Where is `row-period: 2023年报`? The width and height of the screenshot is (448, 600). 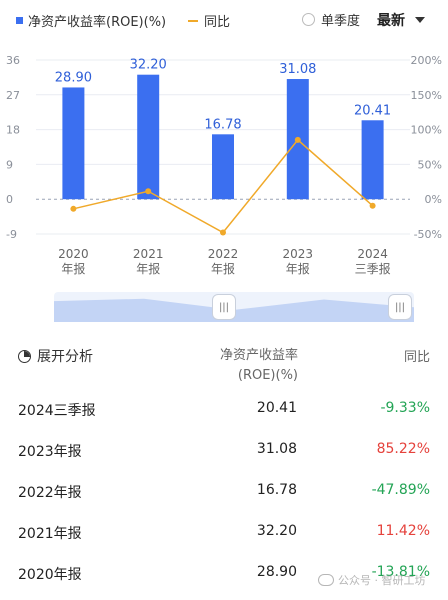
row-period: 2023年报 is located at coordinates (50, 452).